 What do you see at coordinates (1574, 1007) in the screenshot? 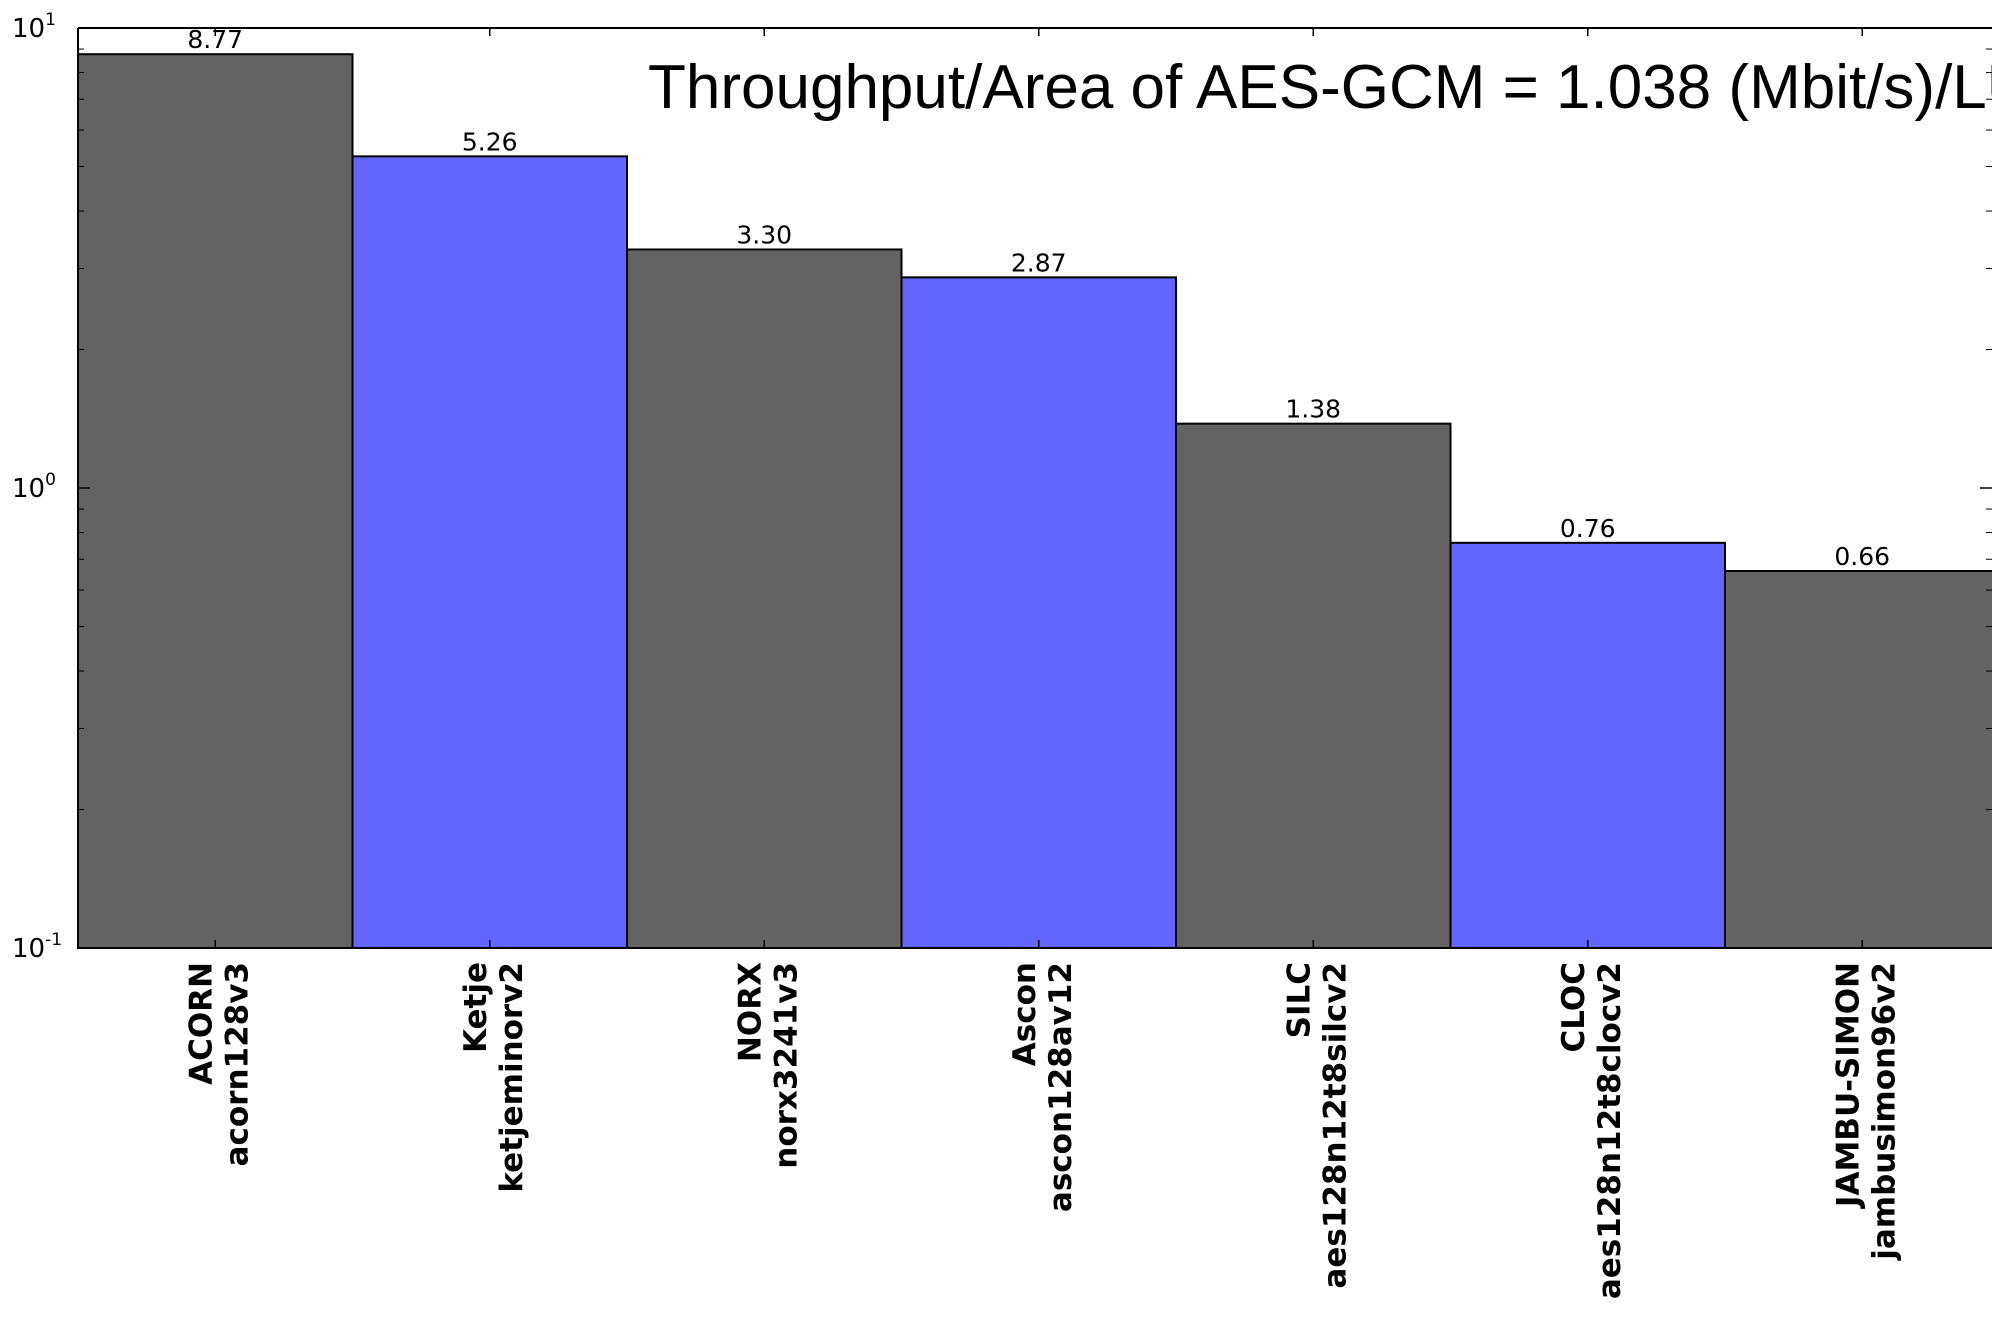
I see `category-family-label-5: CLOC` at bounding box center [1574, 1007].